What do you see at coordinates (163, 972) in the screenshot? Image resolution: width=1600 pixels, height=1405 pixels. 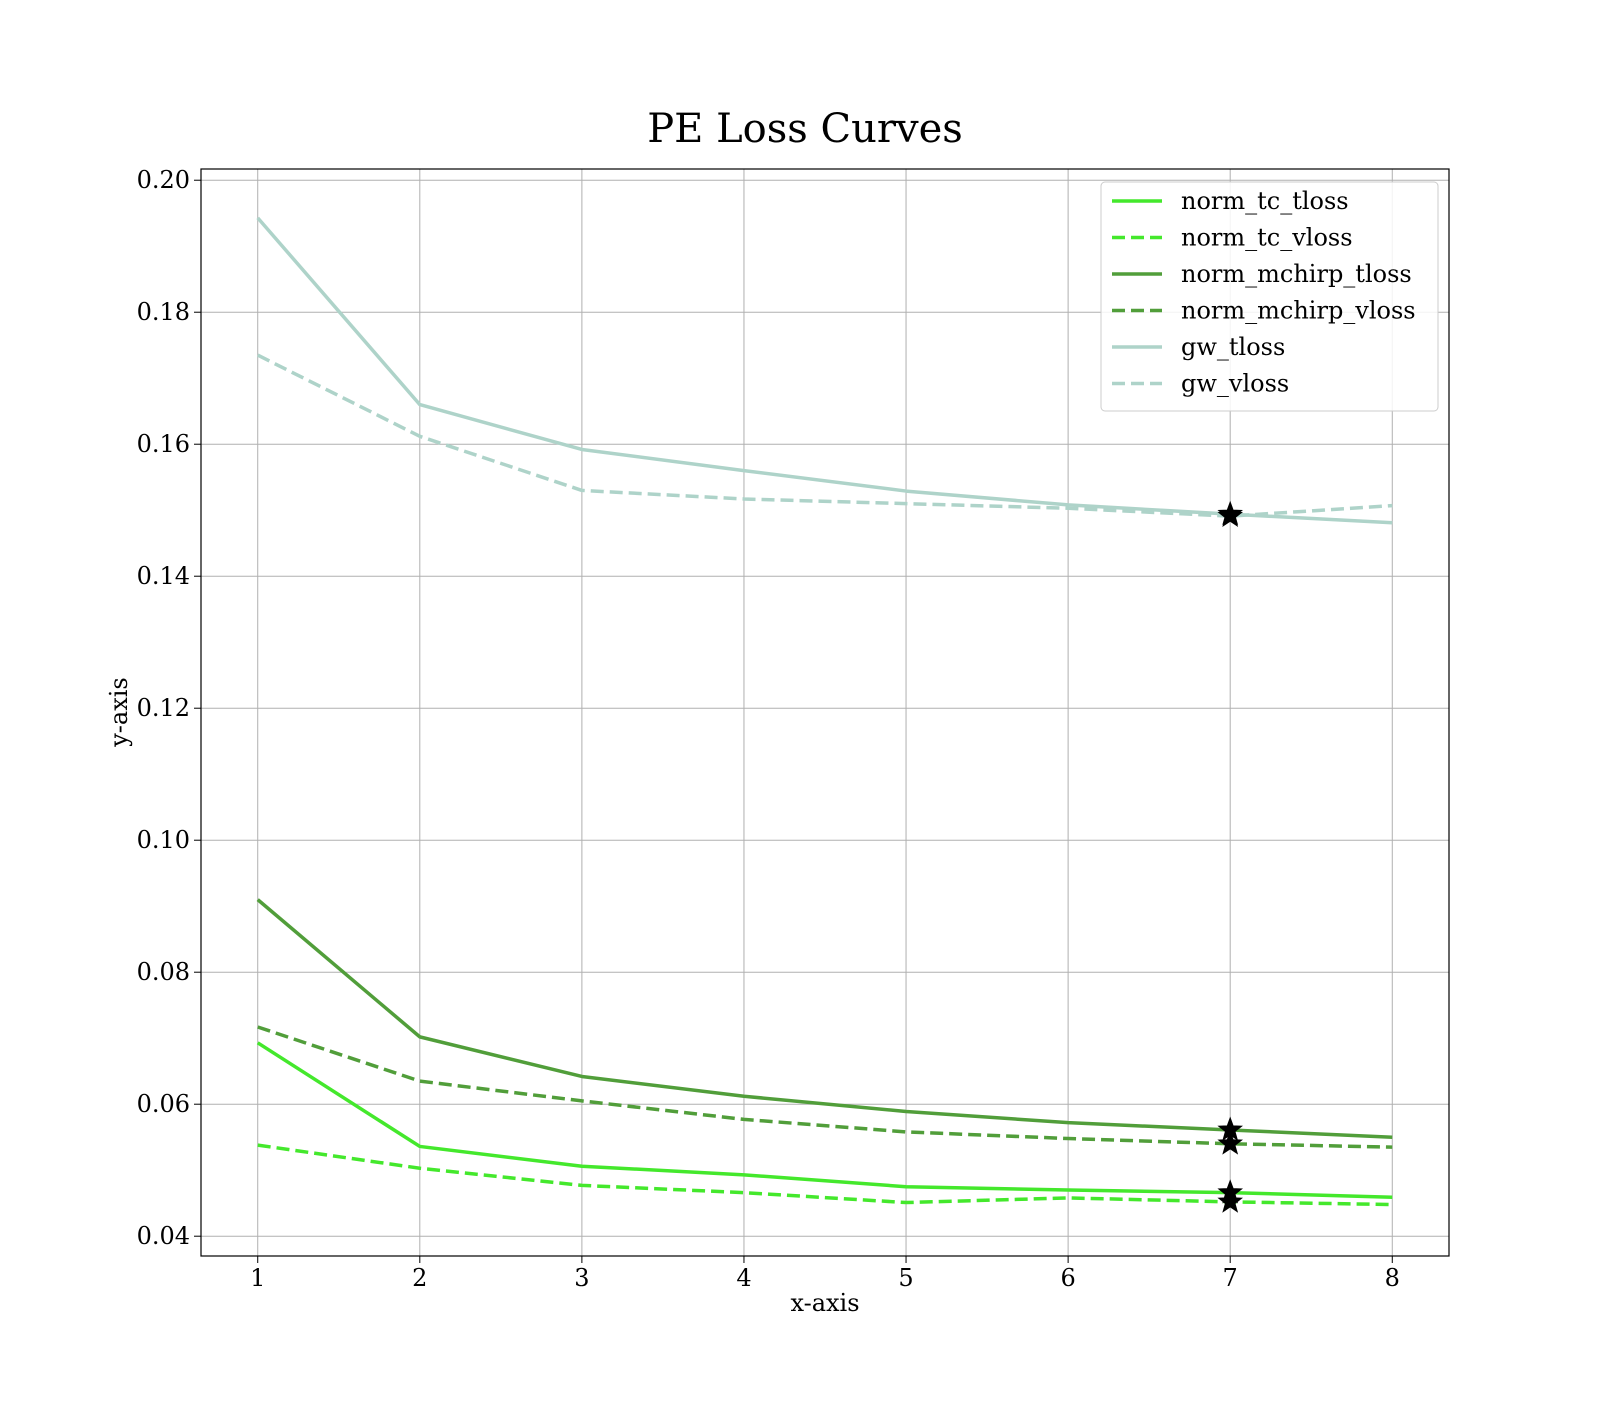 I see `y-tick-label: 0.08` at bounding box center [163, 972].